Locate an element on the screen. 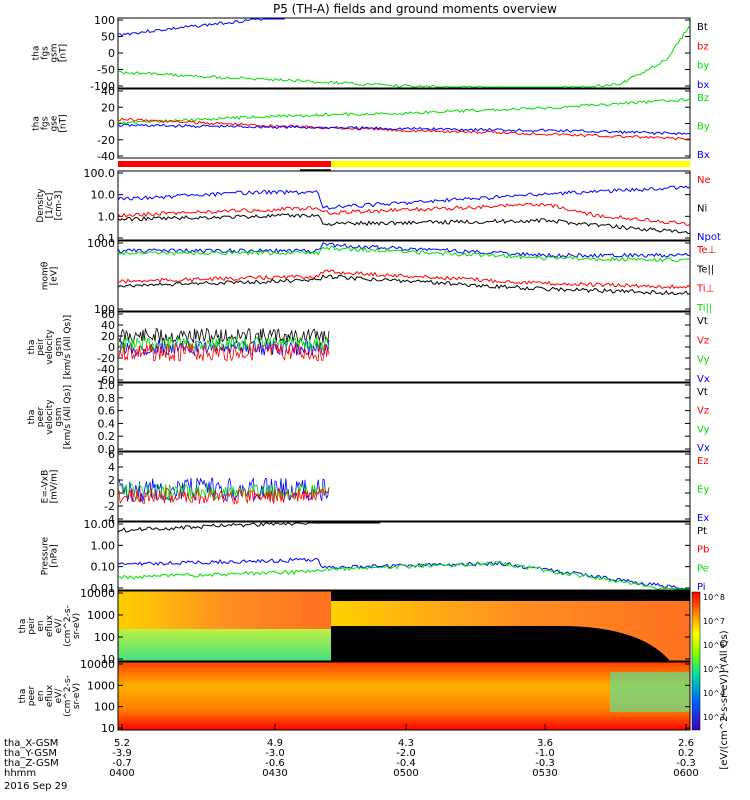 This screenshot has height=800, width=750. y-tick-label: 0.6 is located at coordinates (107, 411).